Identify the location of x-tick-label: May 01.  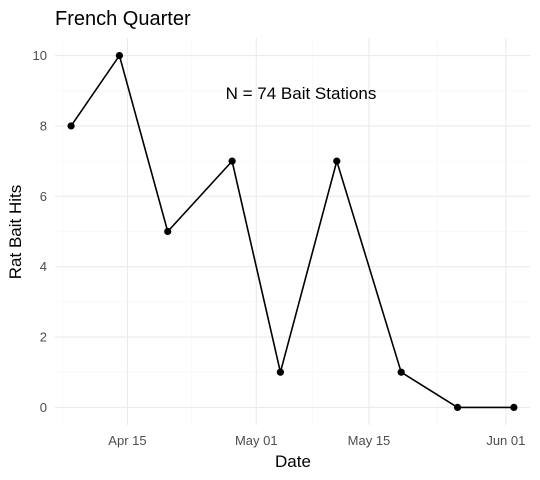
(256, 440).